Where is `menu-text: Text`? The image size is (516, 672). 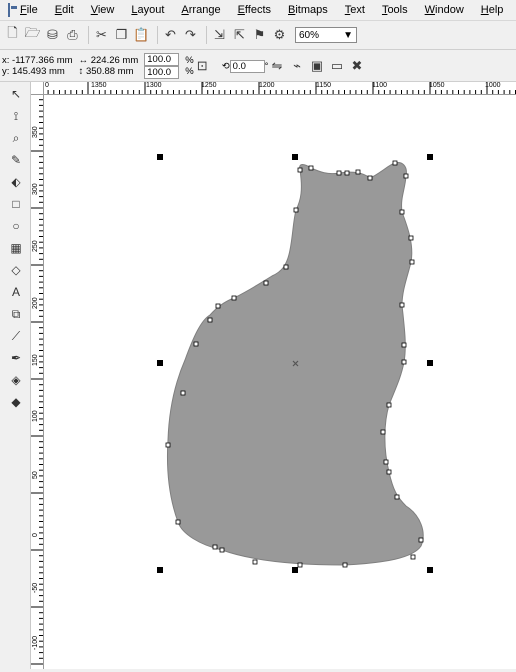
menu-text: Text is located at coordinates (354, 10).